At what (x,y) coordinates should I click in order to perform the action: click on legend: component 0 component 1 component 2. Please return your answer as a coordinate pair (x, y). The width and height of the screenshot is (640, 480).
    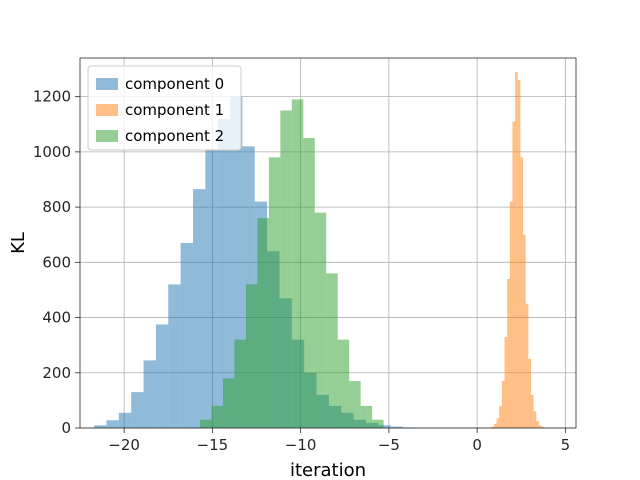
    Looking at the image, I should click on (164, 108).